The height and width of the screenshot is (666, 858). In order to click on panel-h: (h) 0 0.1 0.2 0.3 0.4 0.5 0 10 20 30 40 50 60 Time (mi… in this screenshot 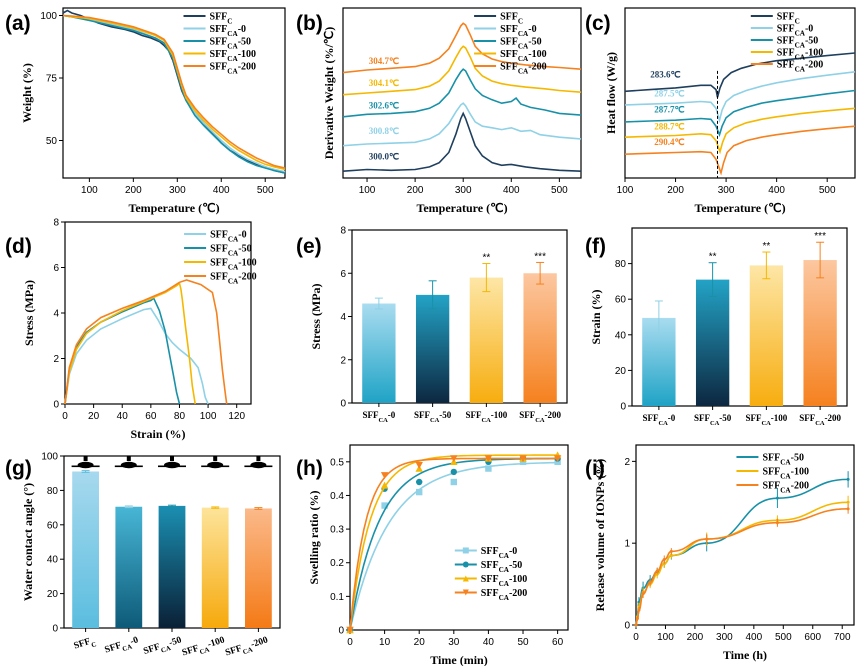, I will do `click(432, 555)`.